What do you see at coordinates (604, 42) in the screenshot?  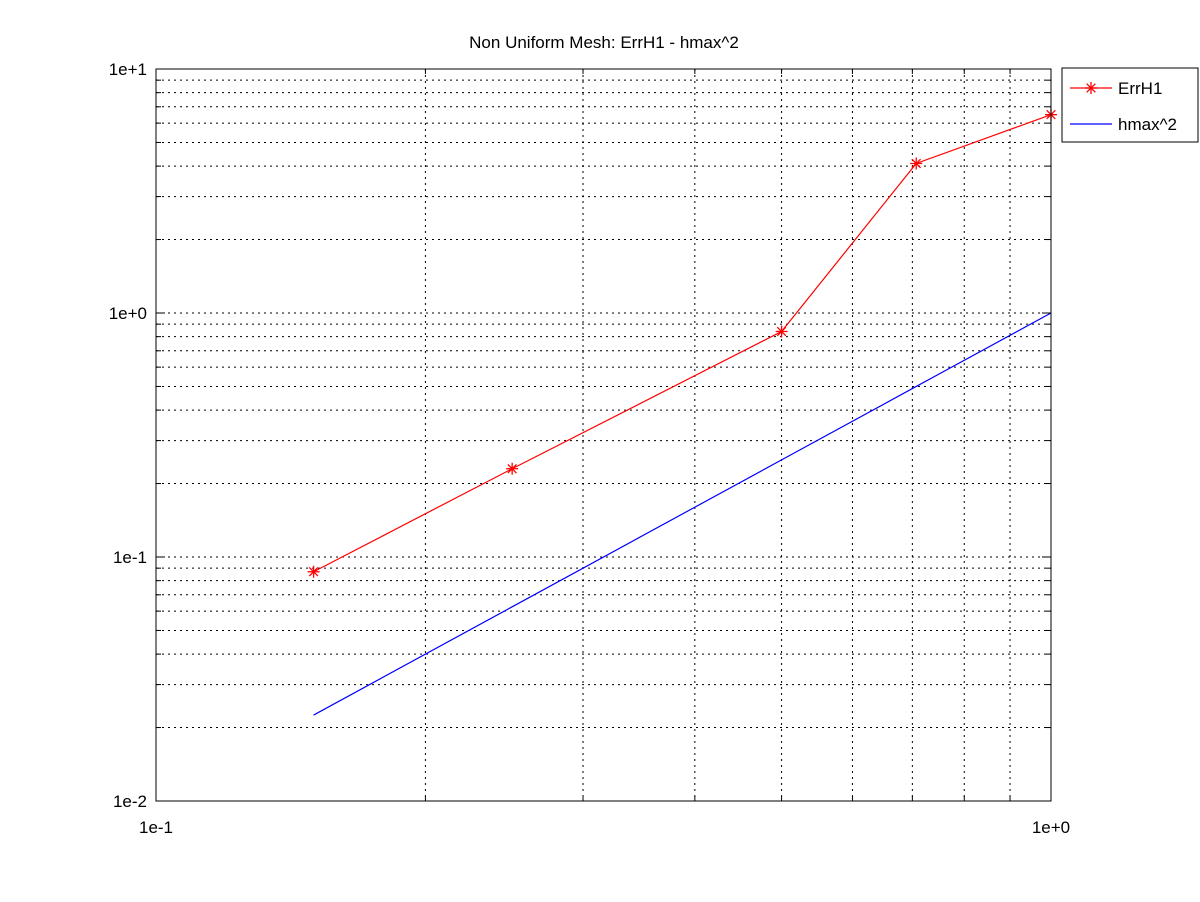 I see `chart-title: Non Uniform Mesh: ErrH1 - hmax^2` at bounding box center [604, 42].